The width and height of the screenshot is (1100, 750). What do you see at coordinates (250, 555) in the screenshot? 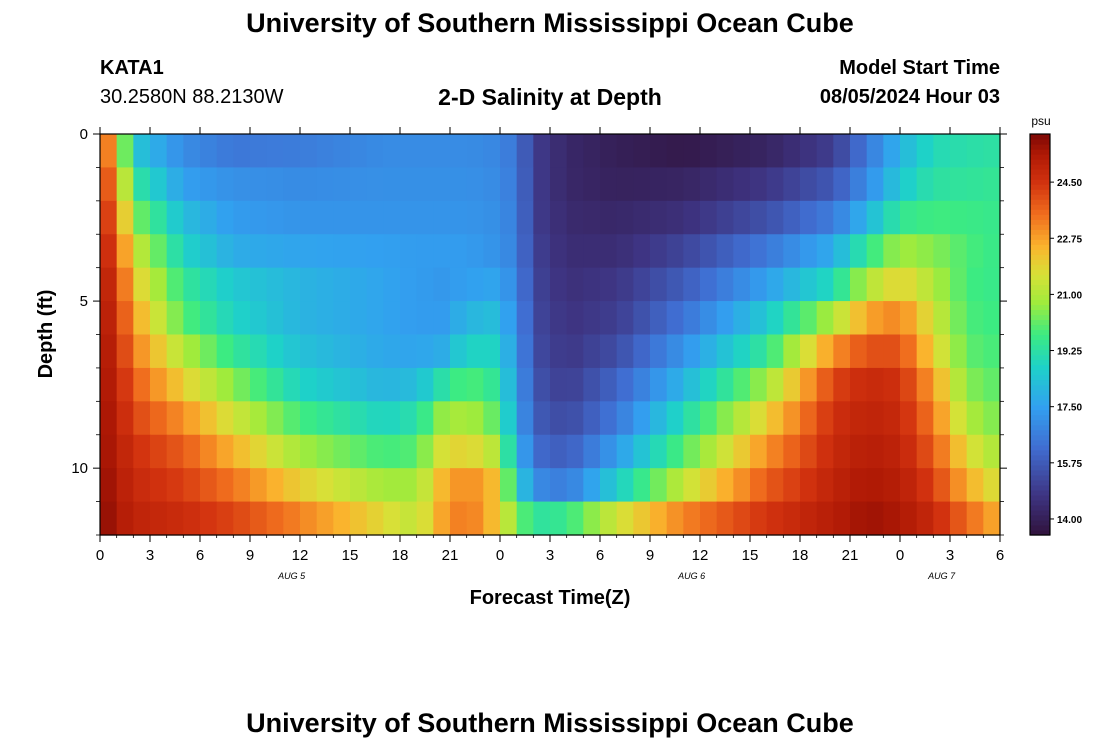
I see `x-tick-label: 9` at bounding box center [250, 555].